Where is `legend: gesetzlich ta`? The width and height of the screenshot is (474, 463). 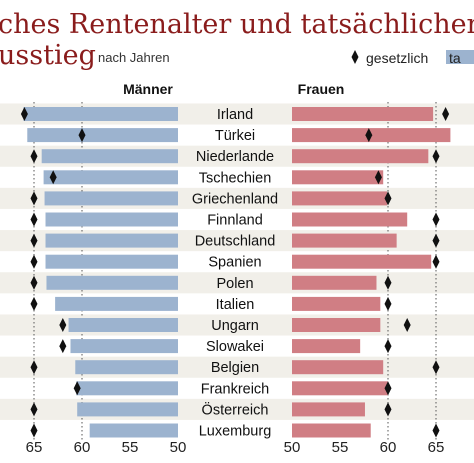 legend: gesetzlich ta is located at coordinates (412, 58).